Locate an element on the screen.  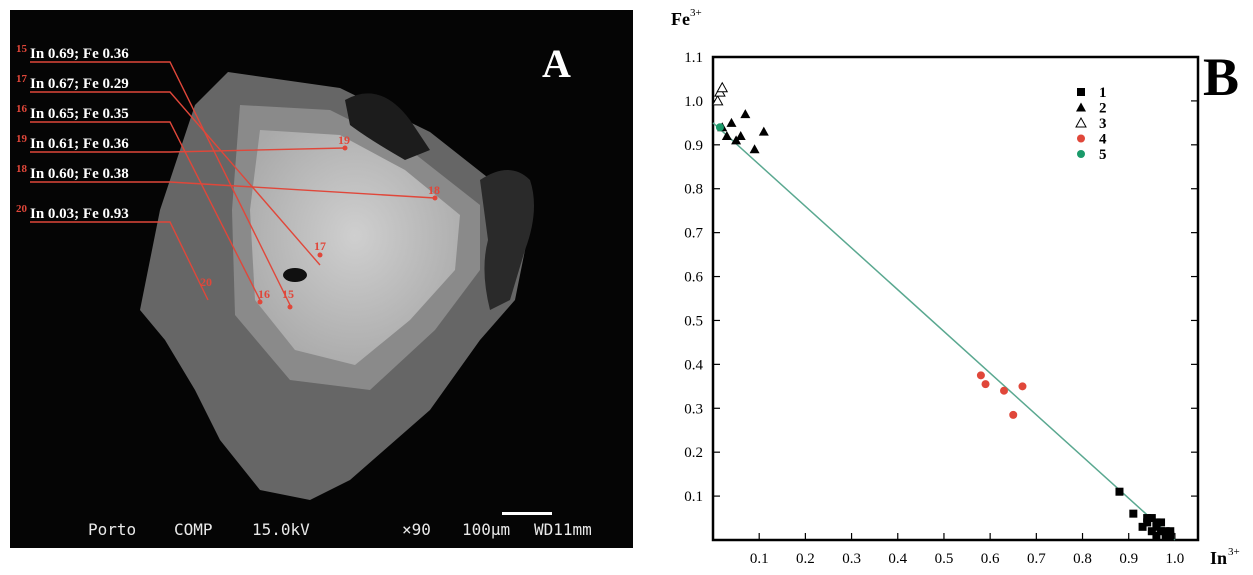
callout-label-16: 16 In 0.65; Fe 0.35 is located at coordinates (72, 113).